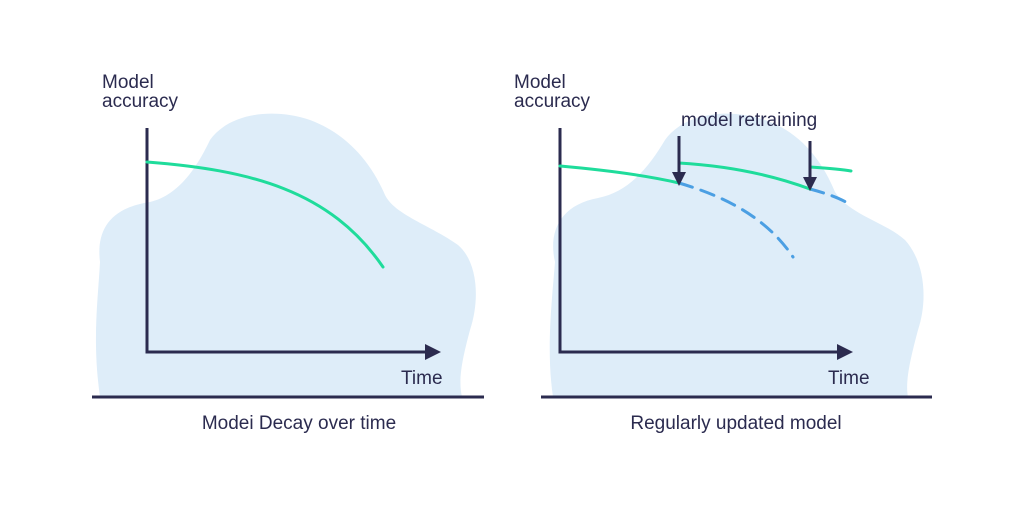 Image resolution: width=1024 pixels, height=505 pixels. Describe the element at coordinates (849, 378) in the screenshot. I see `right-x-axis-label: Time` at that location.